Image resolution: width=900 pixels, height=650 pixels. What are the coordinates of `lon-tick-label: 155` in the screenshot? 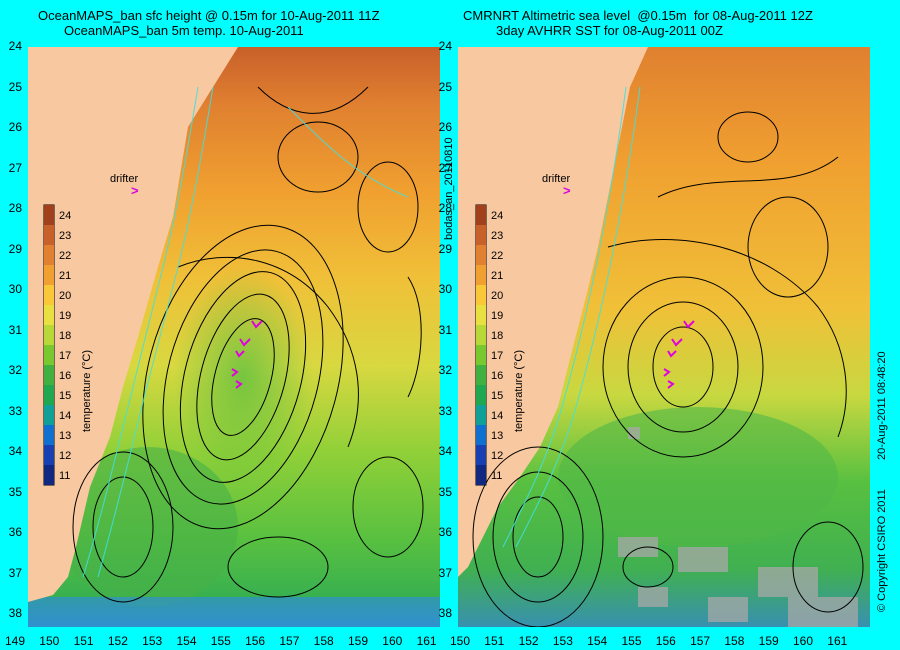 It's located at (631, 641).